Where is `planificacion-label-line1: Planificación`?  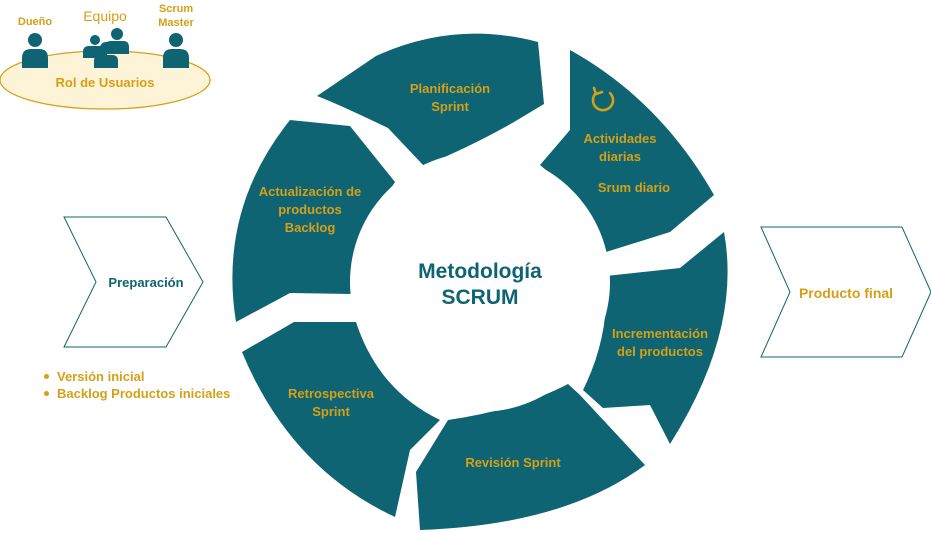
planificacion-label-line1: Planificación is located at coordinates (450, 88).